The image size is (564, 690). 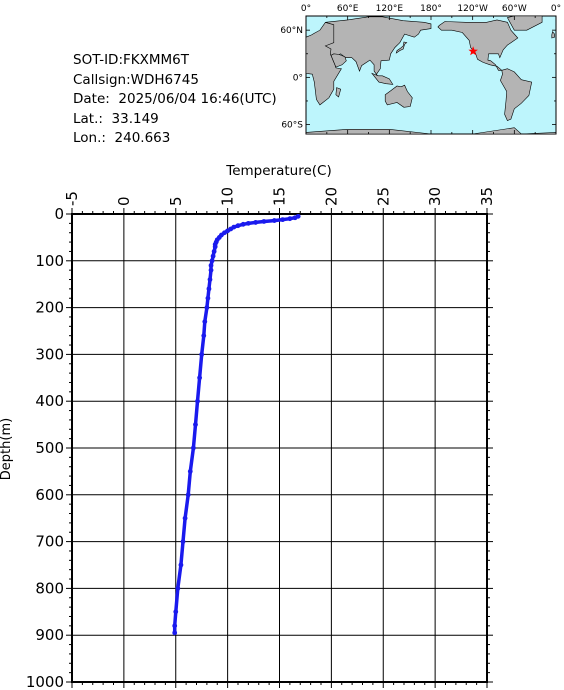 What do you see at coordinates (487, 196) in the screenshot?
I see `x-tick-label: 35` at bounding box center [487, 196].